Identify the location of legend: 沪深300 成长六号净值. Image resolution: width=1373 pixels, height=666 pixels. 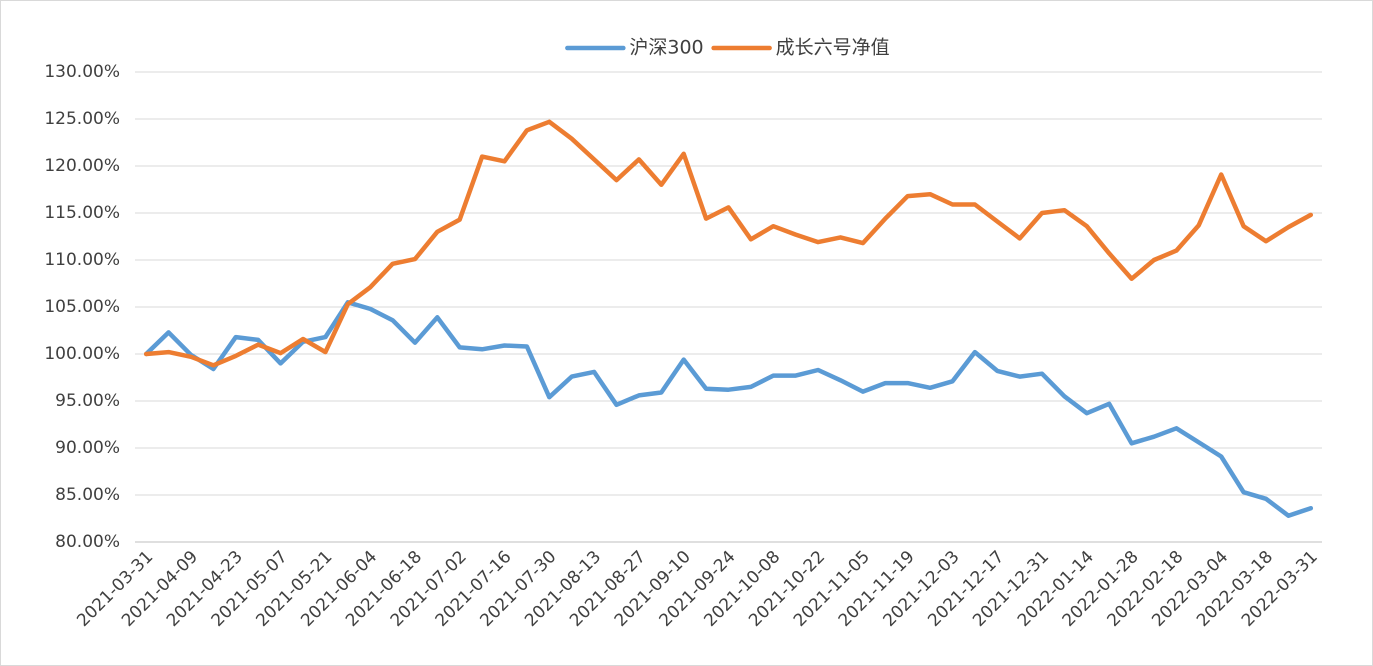
(727, 48).